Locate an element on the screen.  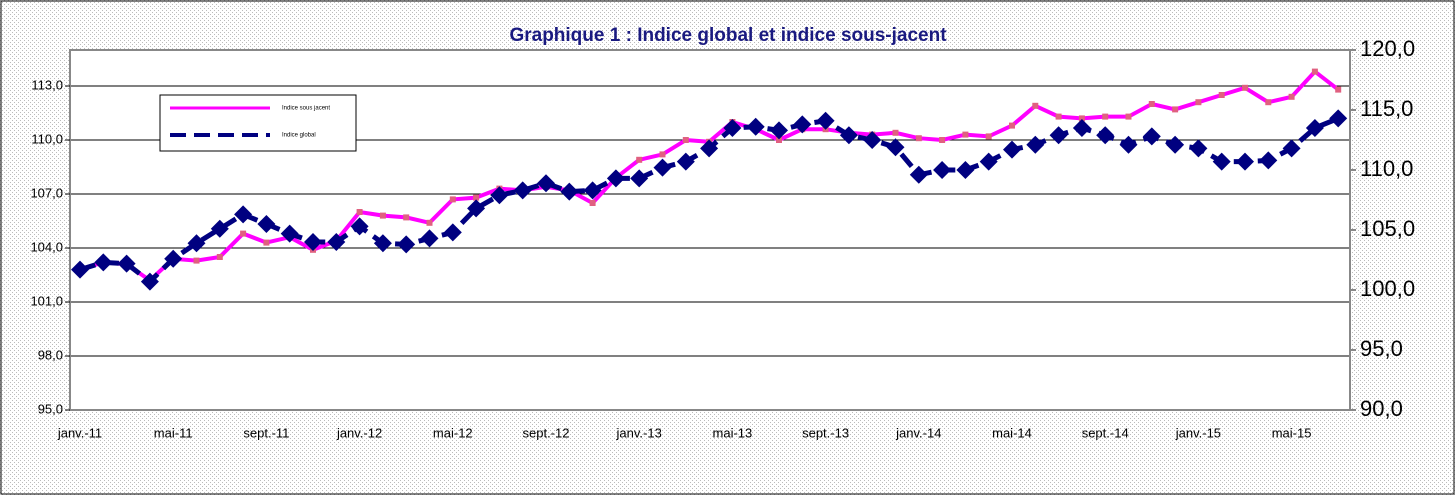
x-tick-label: sept.-11 is located at coordinates (266, 432).